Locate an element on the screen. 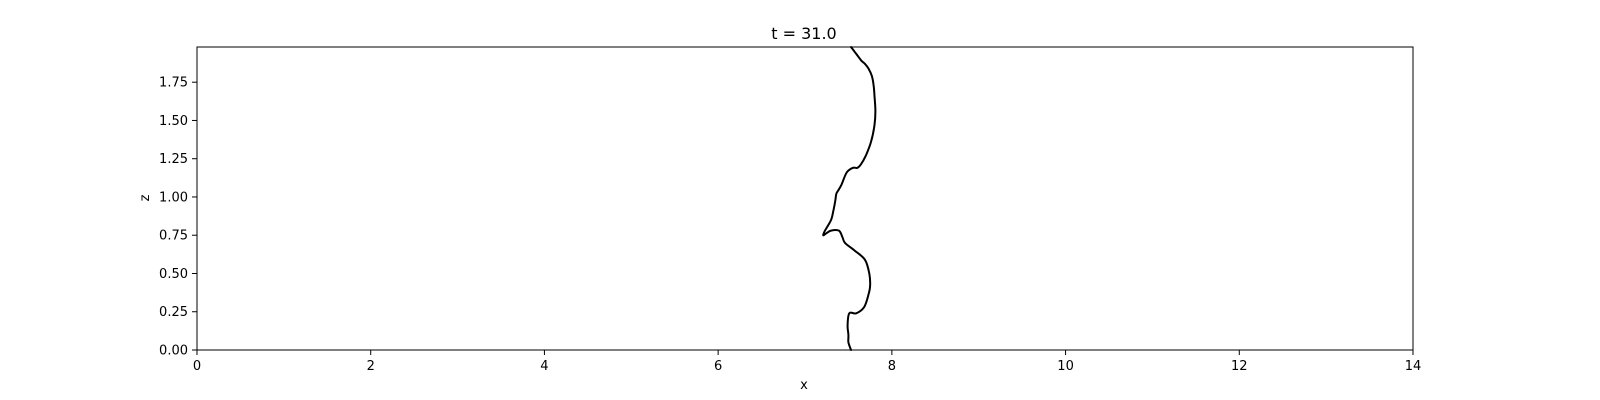 The image size is (1600, 400). y-tick-label: 1.75 is located at coordinates (173, 83).